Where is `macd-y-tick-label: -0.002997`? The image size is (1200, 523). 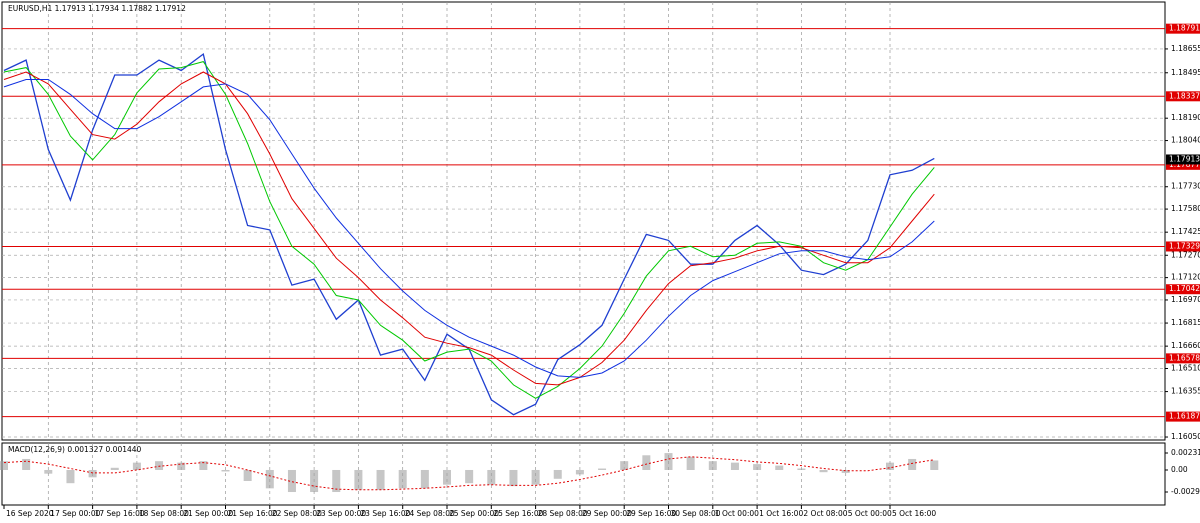 macd-y-tick-label: -0.002997 is located at coordinates (1185, 491).